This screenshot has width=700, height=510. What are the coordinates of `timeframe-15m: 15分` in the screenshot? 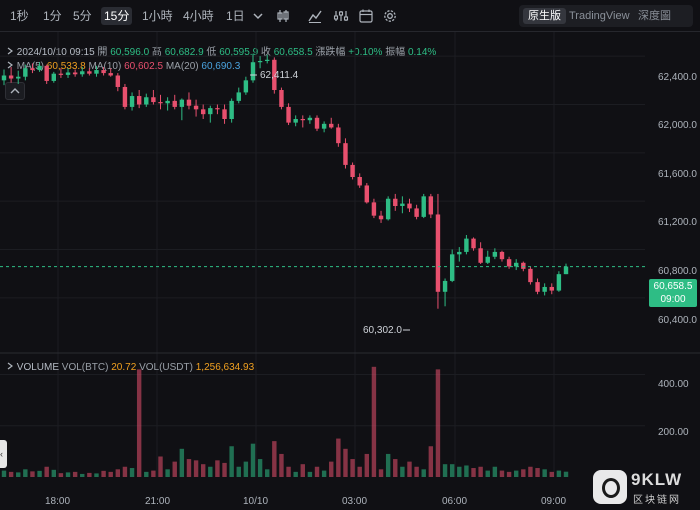 It's located at (117, 16).